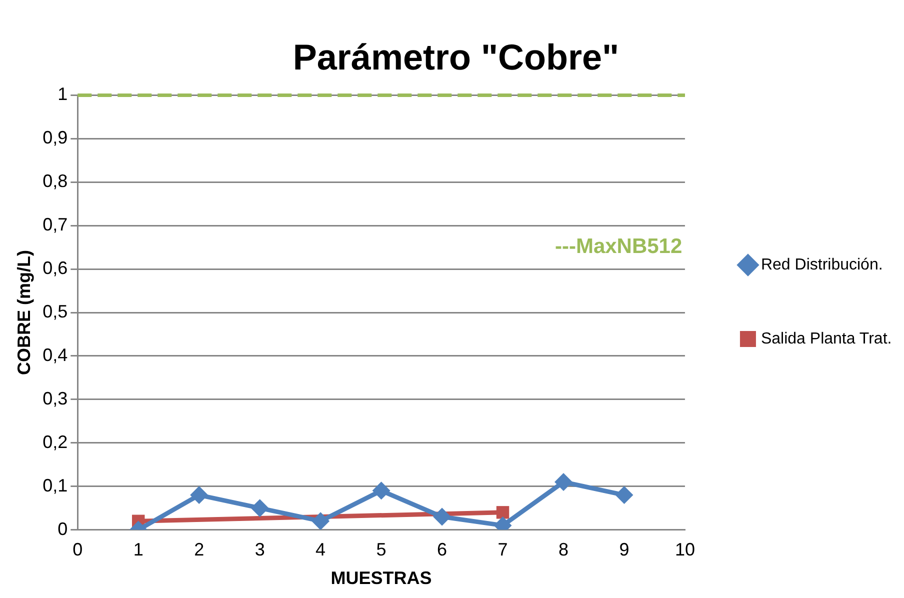 Image resolution: width=904 pixels, height=598 pixels. I want to click on x-tick-label: 0, so click(77, 550).